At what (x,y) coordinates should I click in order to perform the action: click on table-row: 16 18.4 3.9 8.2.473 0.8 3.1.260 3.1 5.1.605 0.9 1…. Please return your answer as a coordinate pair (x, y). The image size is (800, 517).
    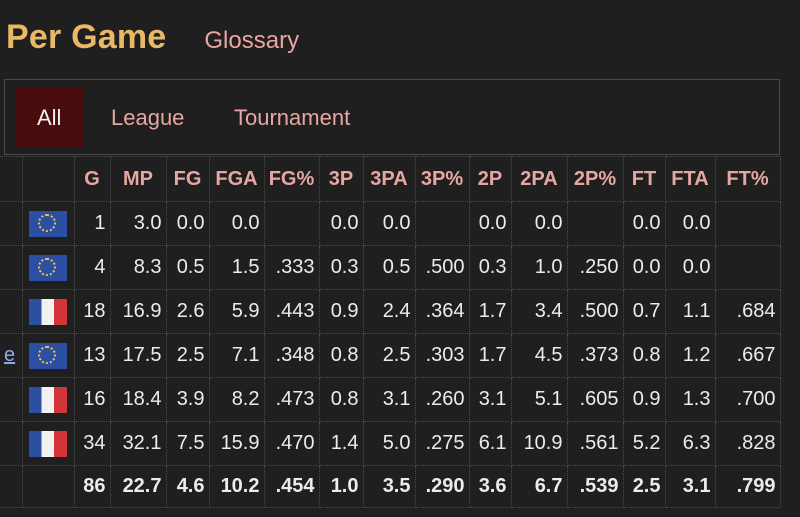
    Looking at the image, I should click on (390, 399).